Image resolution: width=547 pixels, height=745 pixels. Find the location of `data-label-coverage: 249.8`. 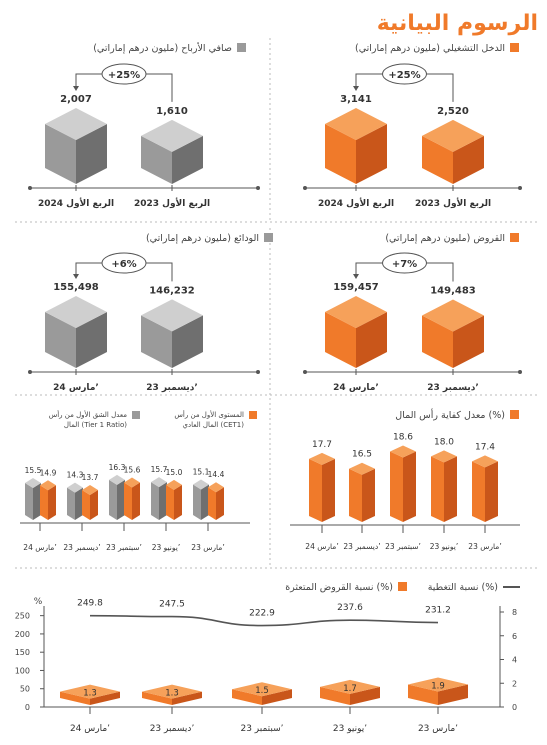

data-label-coverage: 249.8 is located at coordinates (90, 604).